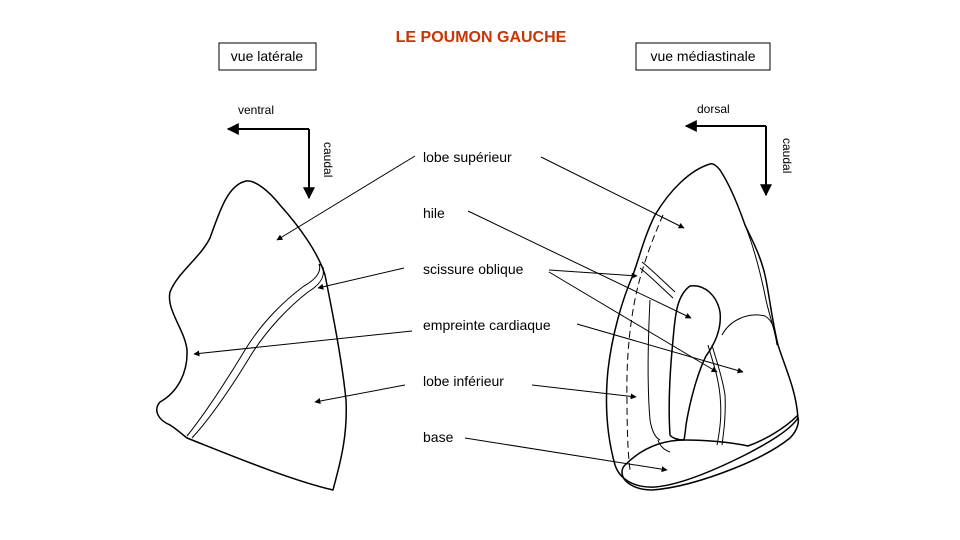 The width and height of the screenshot is (960, 540). What do you see at coordinates (467, 157) in the screenshot?
I see `label-upper-lobe: lobe supérieur` at bounding box center [467, 157].